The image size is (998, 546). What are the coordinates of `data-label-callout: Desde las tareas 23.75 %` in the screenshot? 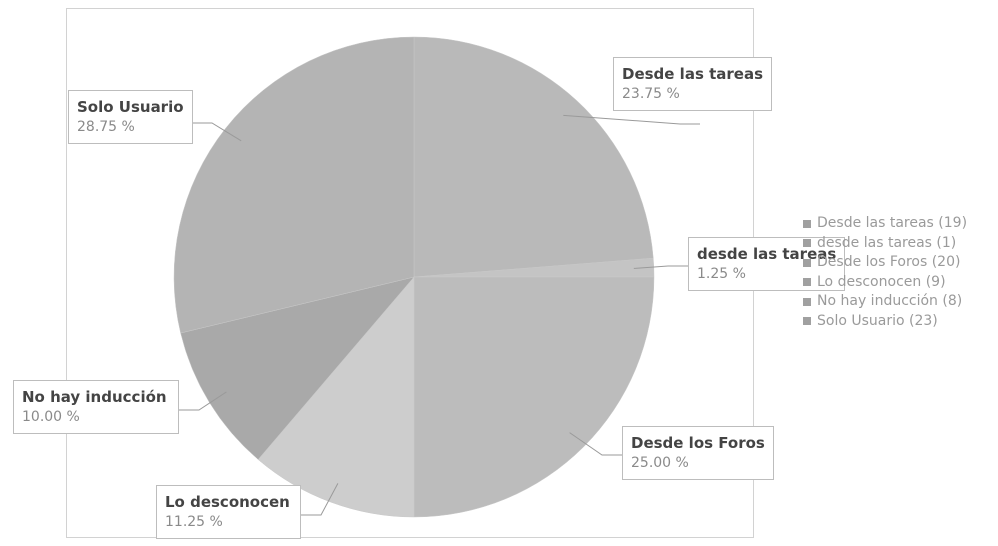 It's located at (693, 84).